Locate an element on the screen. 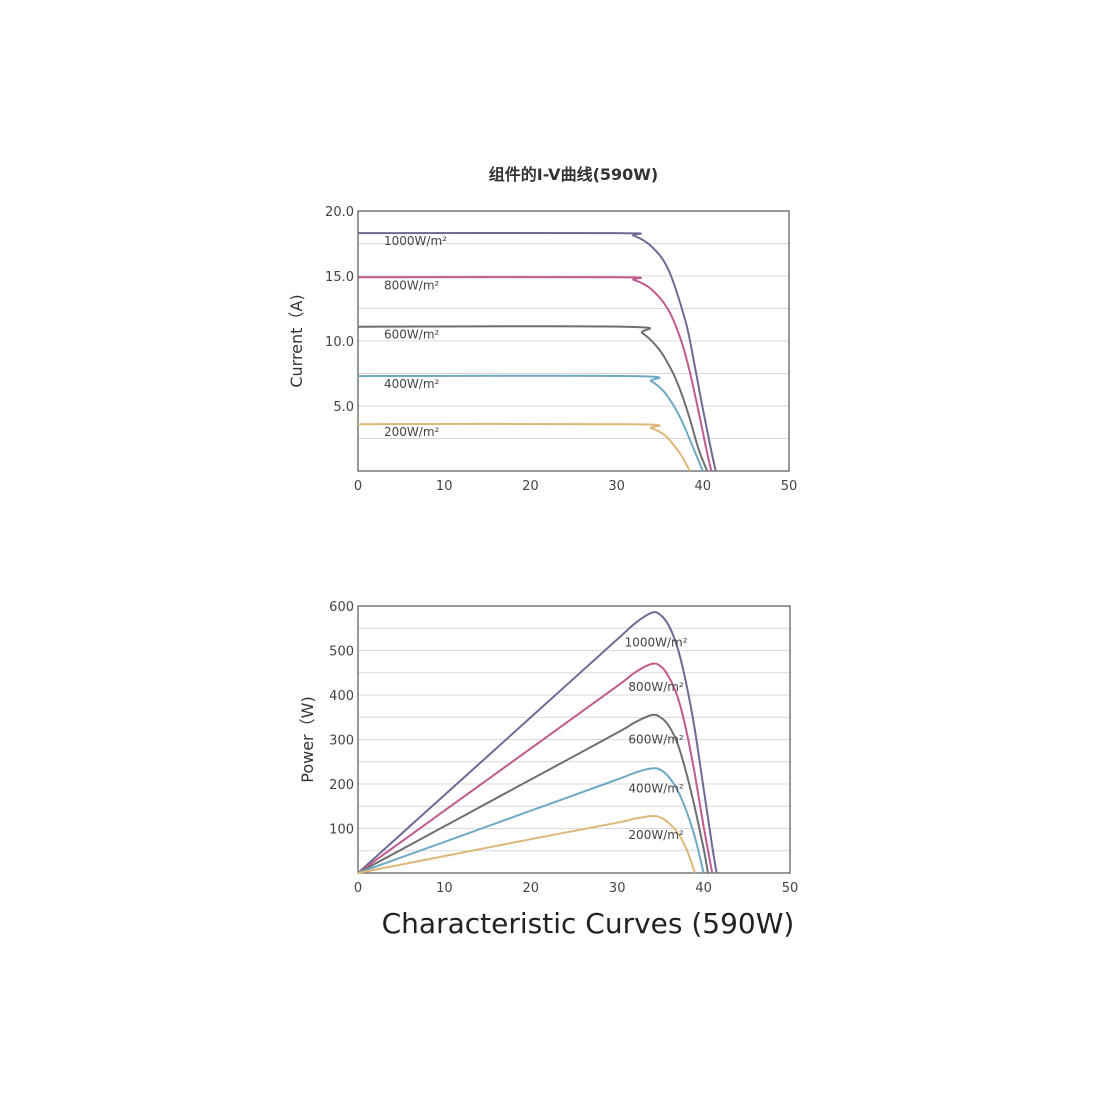 The image size is (1100, 1100). y-tick-label: 400 is located at coordinates (341, 696).